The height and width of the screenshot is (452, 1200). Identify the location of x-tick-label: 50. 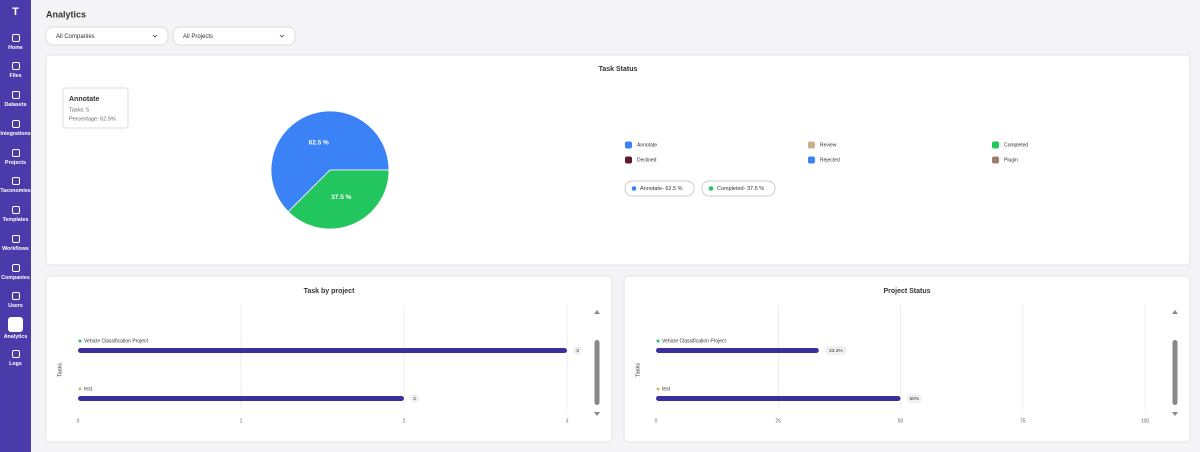
(901, 421).